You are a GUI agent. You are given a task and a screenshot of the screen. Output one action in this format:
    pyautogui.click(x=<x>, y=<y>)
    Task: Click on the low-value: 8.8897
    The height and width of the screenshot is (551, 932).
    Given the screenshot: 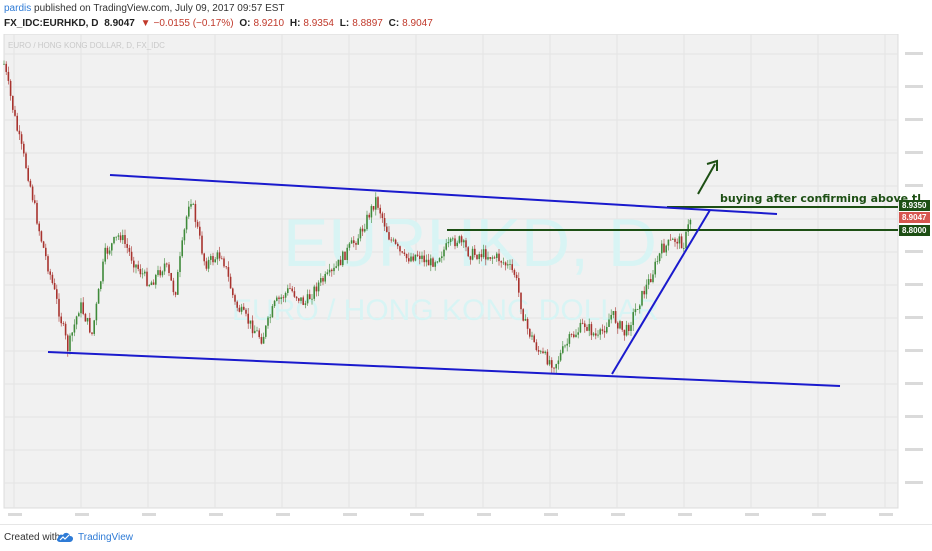 What is the action you would take?
    pyautogui.click(x=367, y=23)
    